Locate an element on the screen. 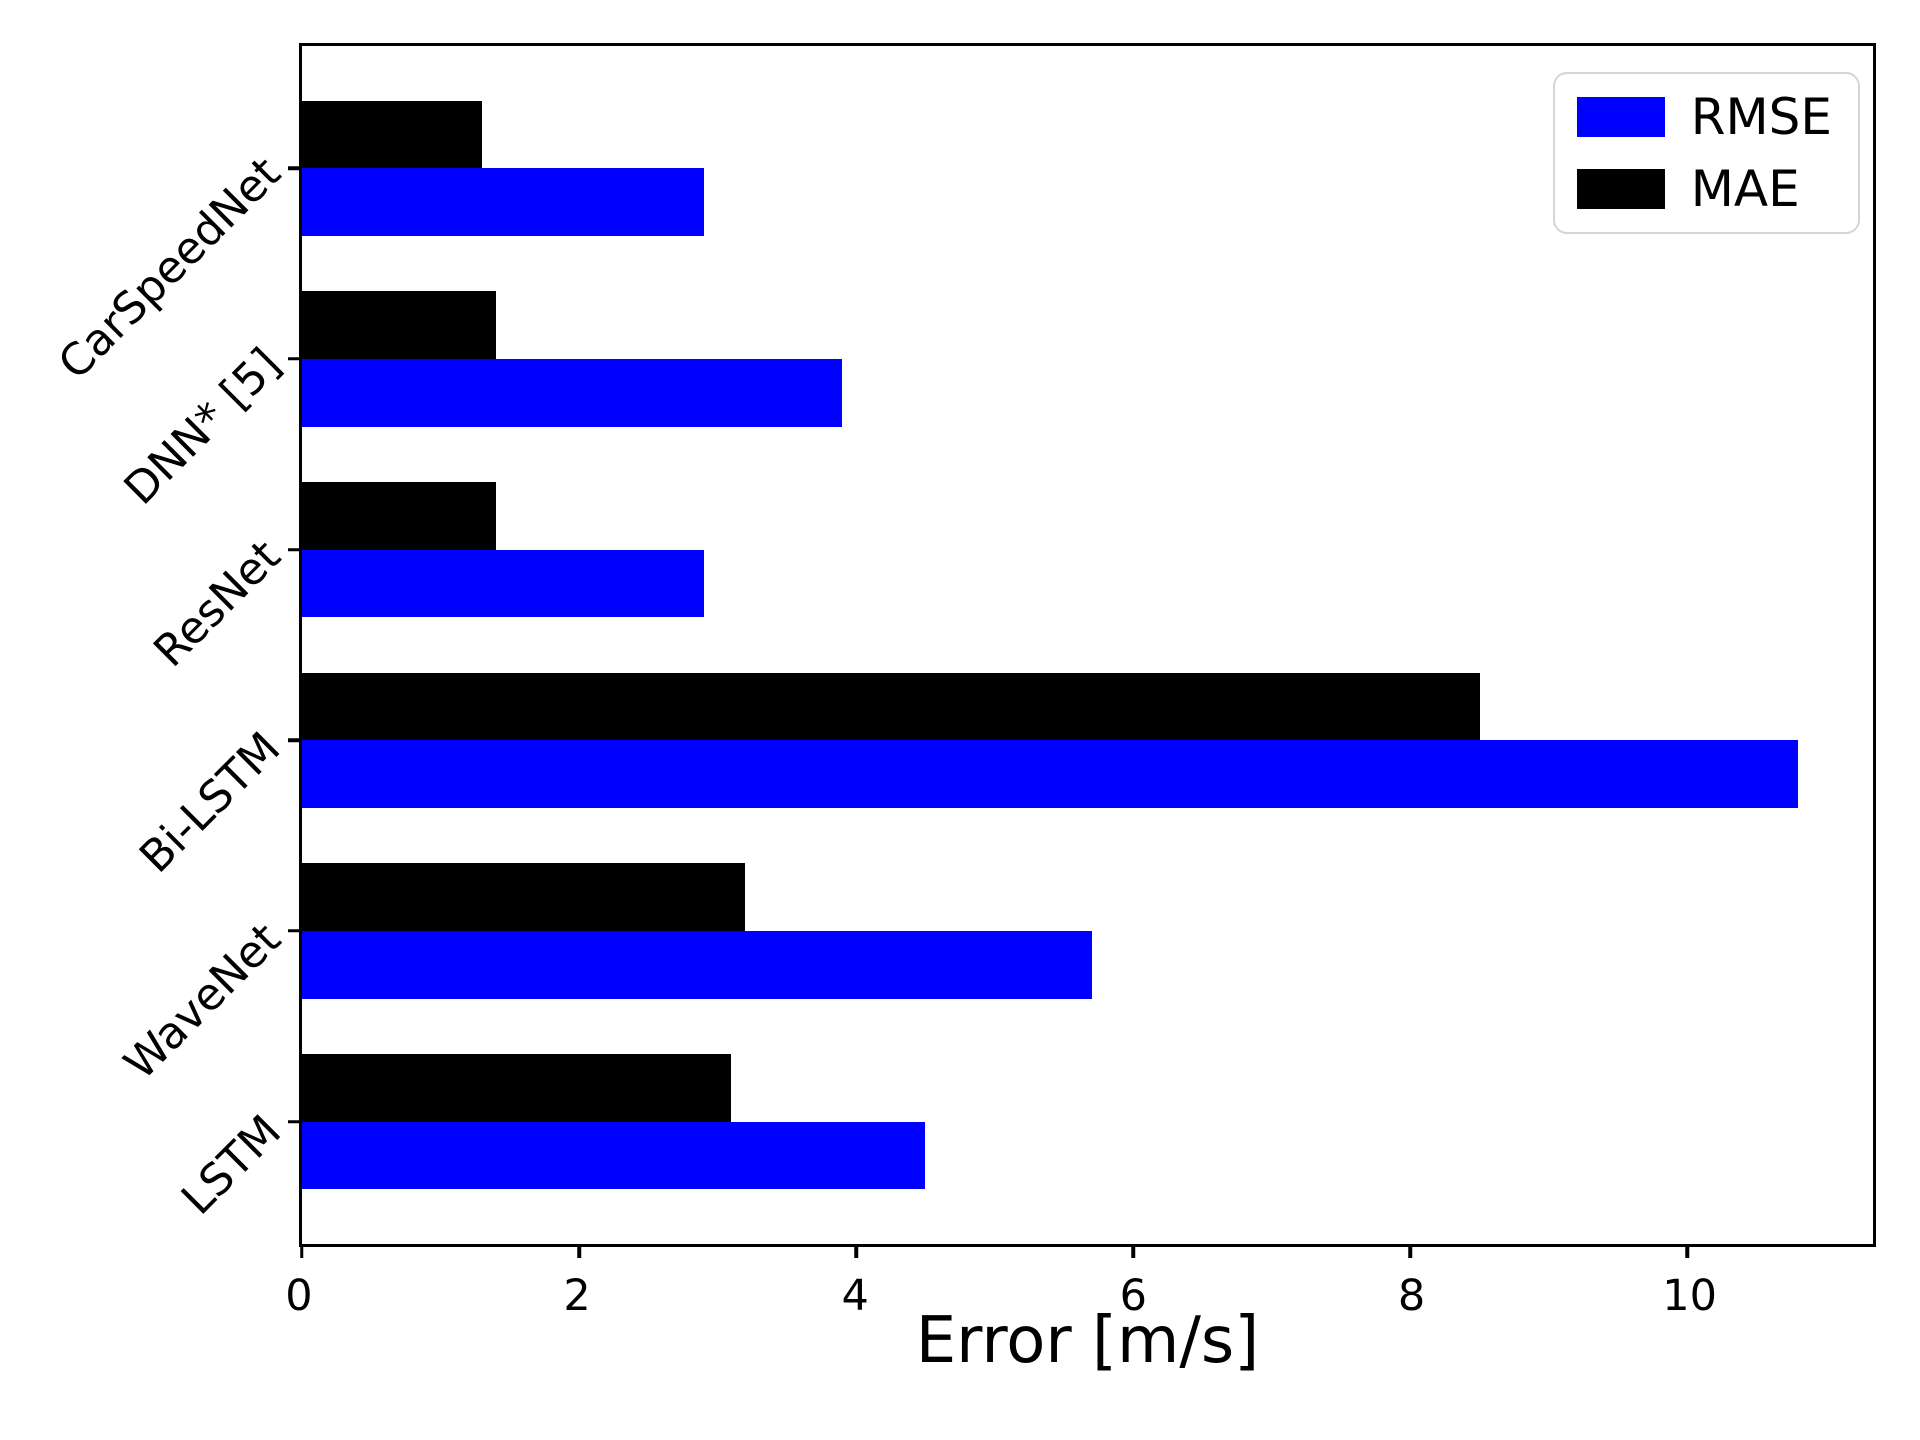 The width and height of the screenshot is (1920, 1440). legend-swatch-rmse is located at coordinates (1620, 117).